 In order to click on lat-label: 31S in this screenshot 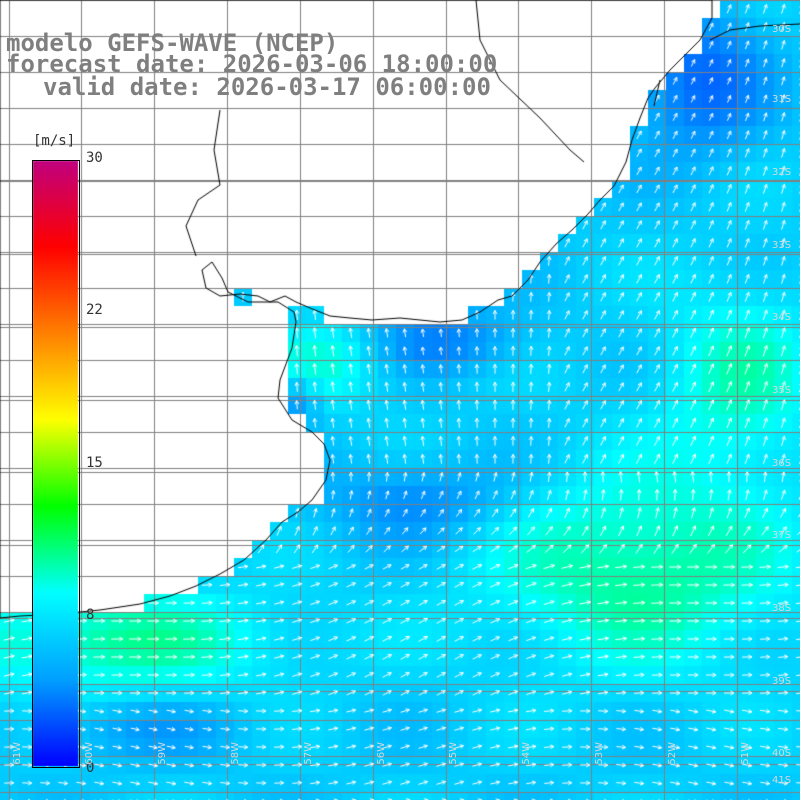, I will do `click(782, 99)`.